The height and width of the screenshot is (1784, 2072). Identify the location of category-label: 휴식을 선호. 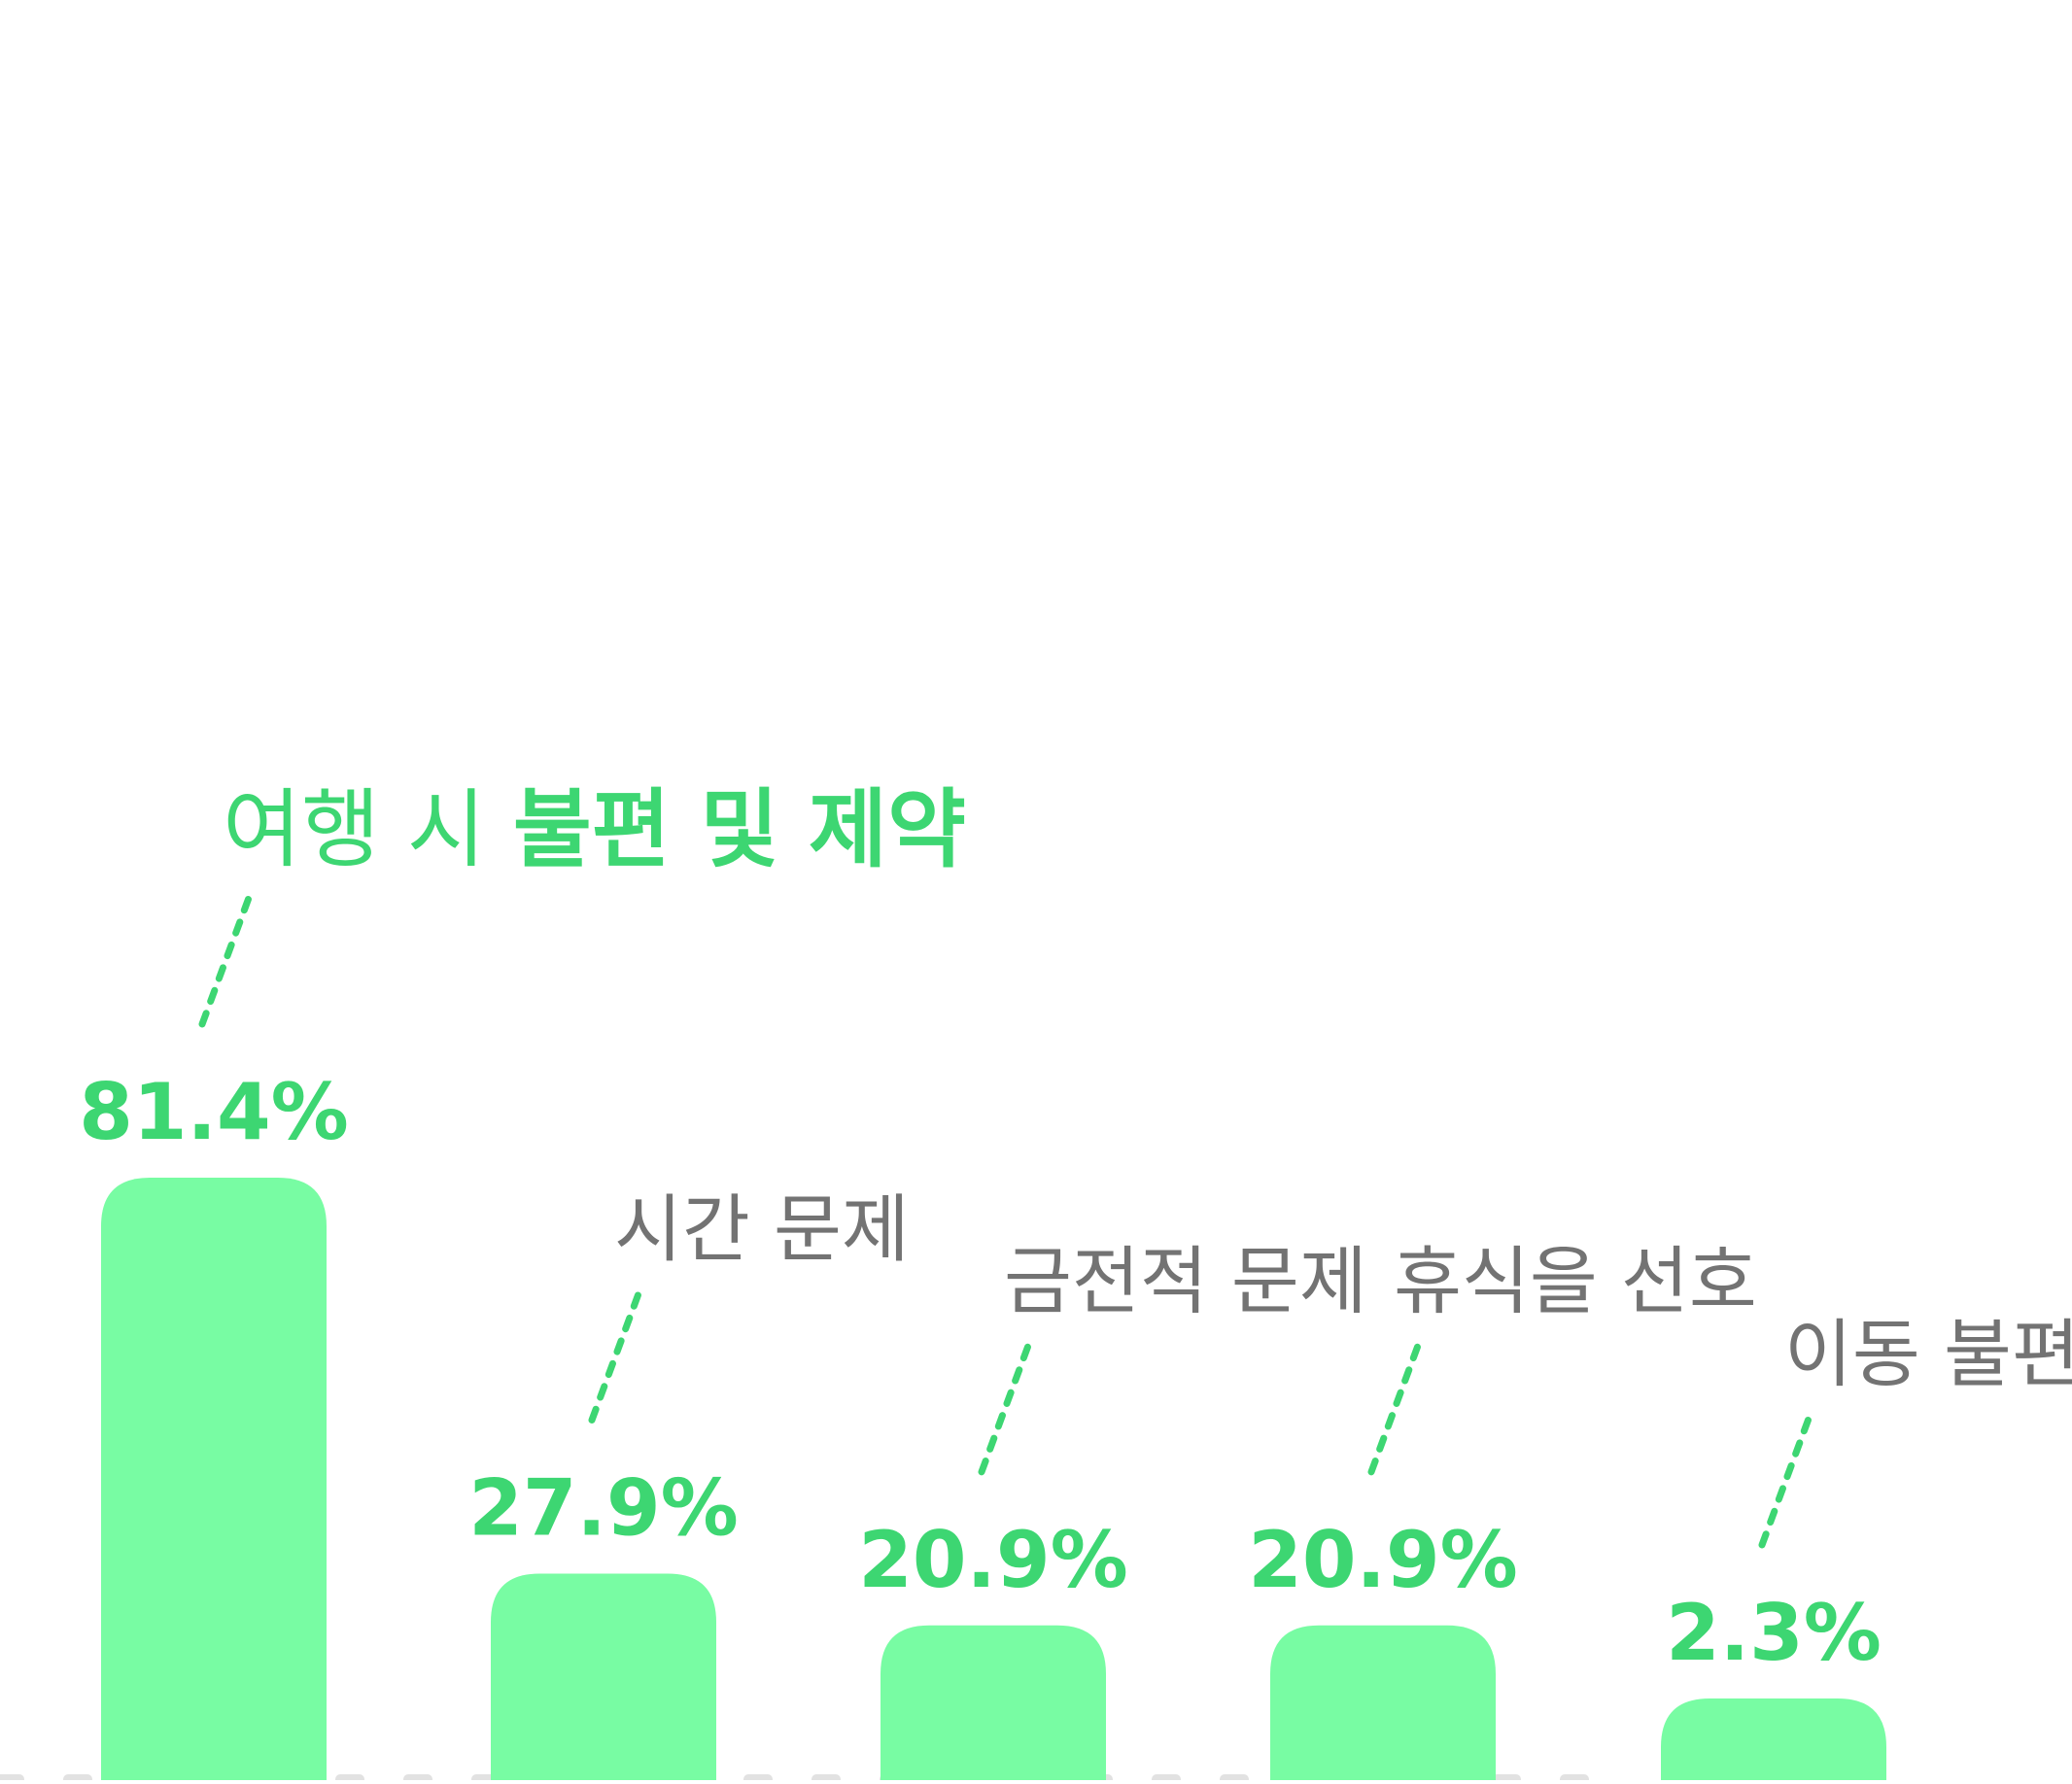
(1575, 1281).